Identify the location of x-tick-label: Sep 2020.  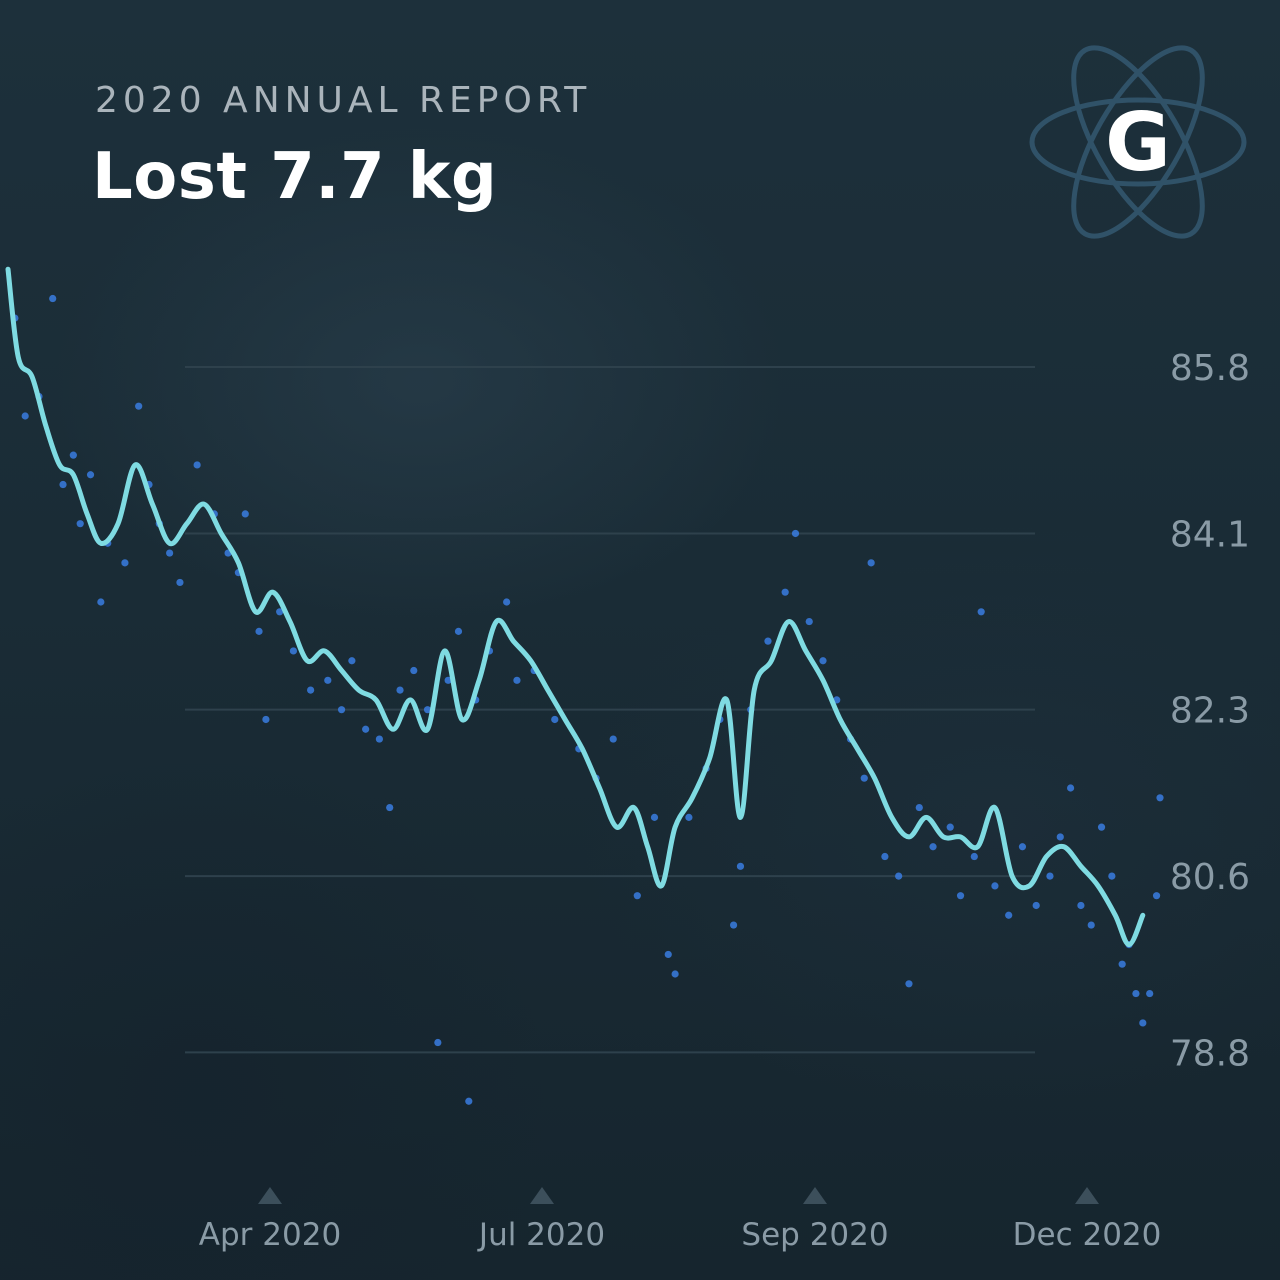
(814, 1235).